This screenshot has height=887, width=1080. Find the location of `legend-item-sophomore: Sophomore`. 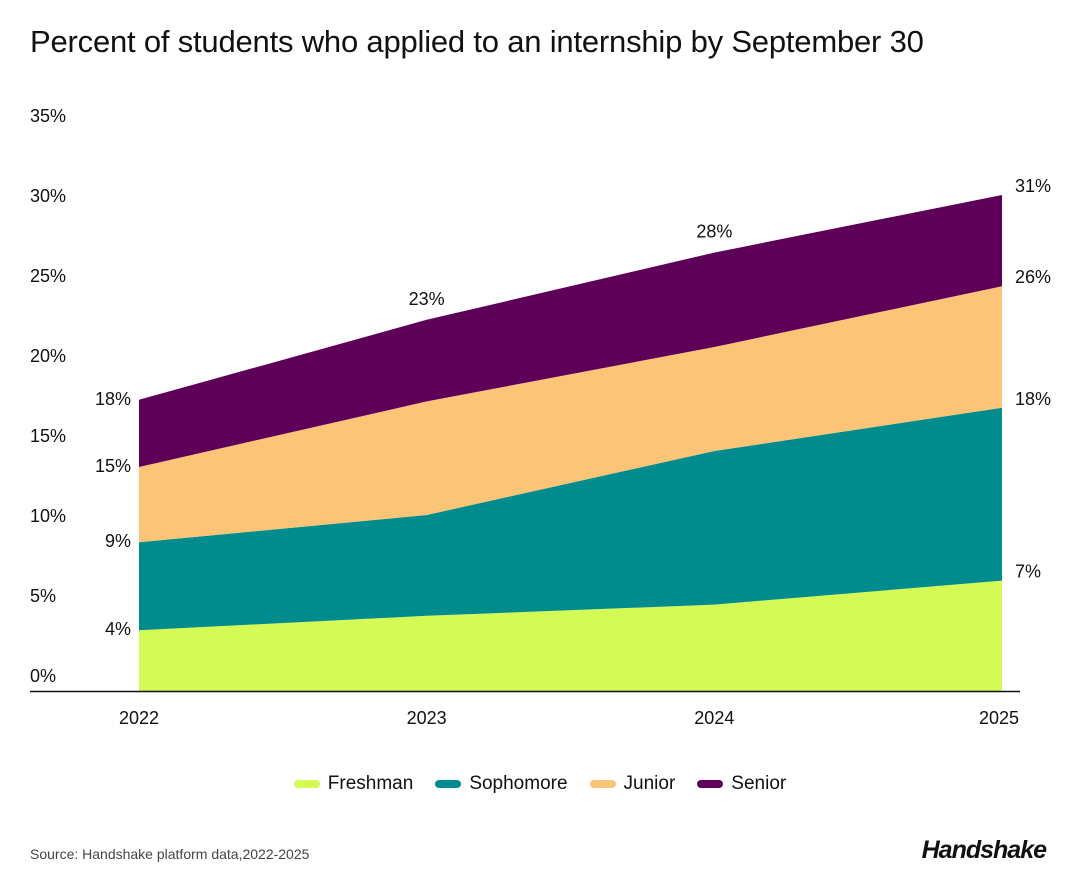

legend-item-sophomore: Sophomore is located at coordinates (501, 784).